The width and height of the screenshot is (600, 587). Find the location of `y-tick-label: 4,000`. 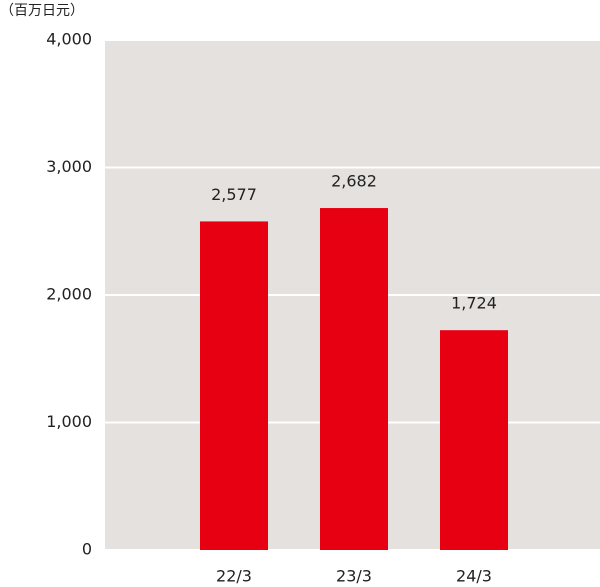

y-tick-label: 4,000 is located at coordinates (69, 39).